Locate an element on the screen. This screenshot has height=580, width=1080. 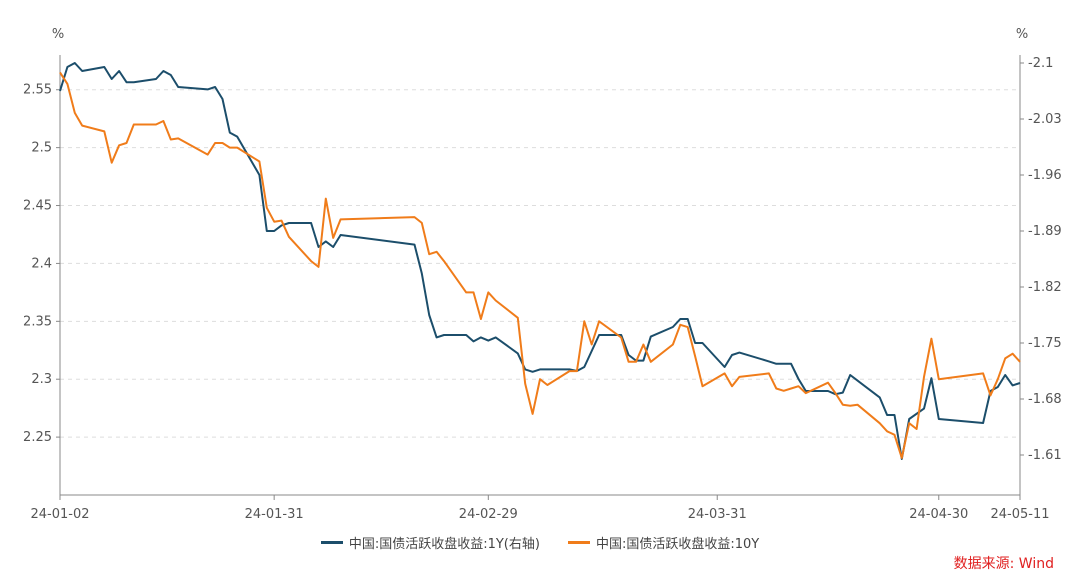
right-axis-unit: % is located at coordinates (1022, 34).